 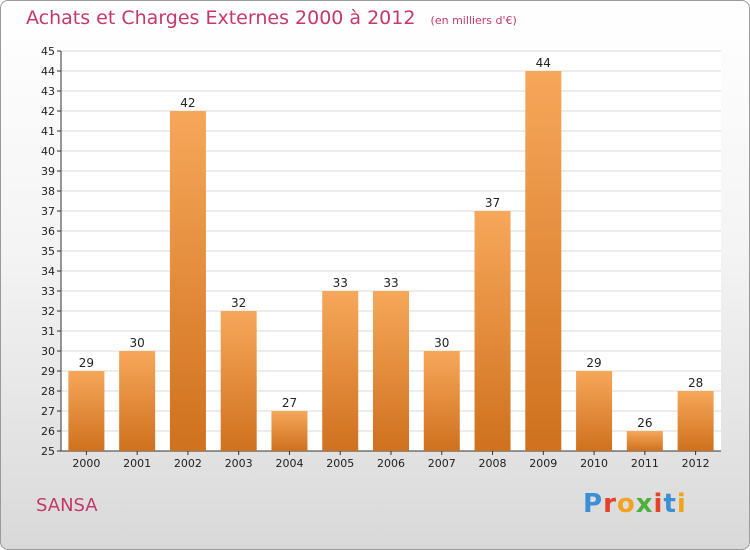 What do you see at coordinates (473, 20) in the screenshot?
I see `chart-title-unit: (en milliers d'€)` at bounding box center [473, 20].